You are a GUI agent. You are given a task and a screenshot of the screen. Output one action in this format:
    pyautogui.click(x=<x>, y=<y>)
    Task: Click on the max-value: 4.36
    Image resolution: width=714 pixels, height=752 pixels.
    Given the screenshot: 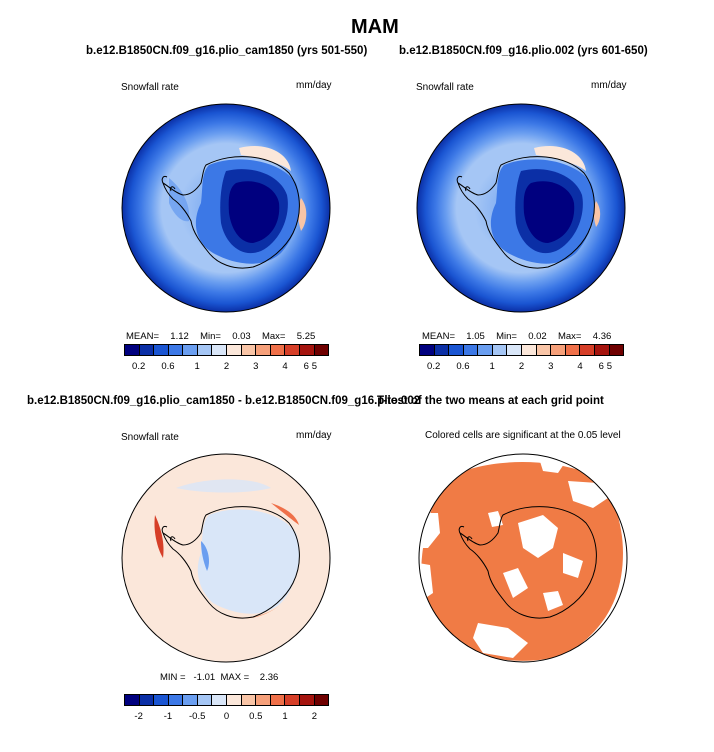 What is the action you would take?
    pyautogui.click(x=602, y=336)
    